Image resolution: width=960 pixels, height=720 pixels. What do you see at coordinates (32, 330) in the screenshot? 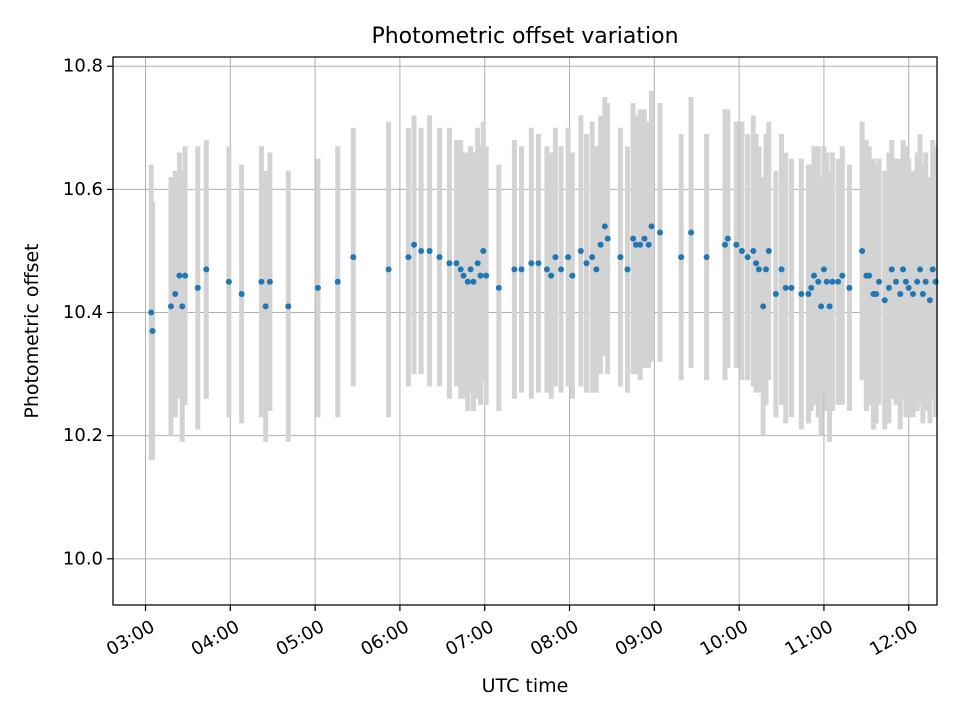
I see `y-axis-label: Photometric offset` at bounding box center [32, 330].